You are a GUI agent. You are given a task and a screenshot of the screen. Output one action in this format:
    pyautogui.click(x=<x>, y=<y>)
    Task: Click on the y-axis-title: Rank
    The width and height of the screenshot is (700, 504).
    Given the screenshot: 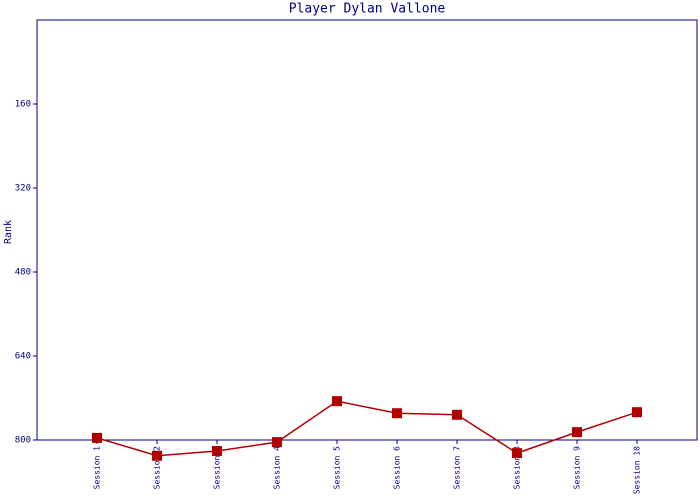 What is the action you would take?
    pyautogui.click(x=8, y=232)
    